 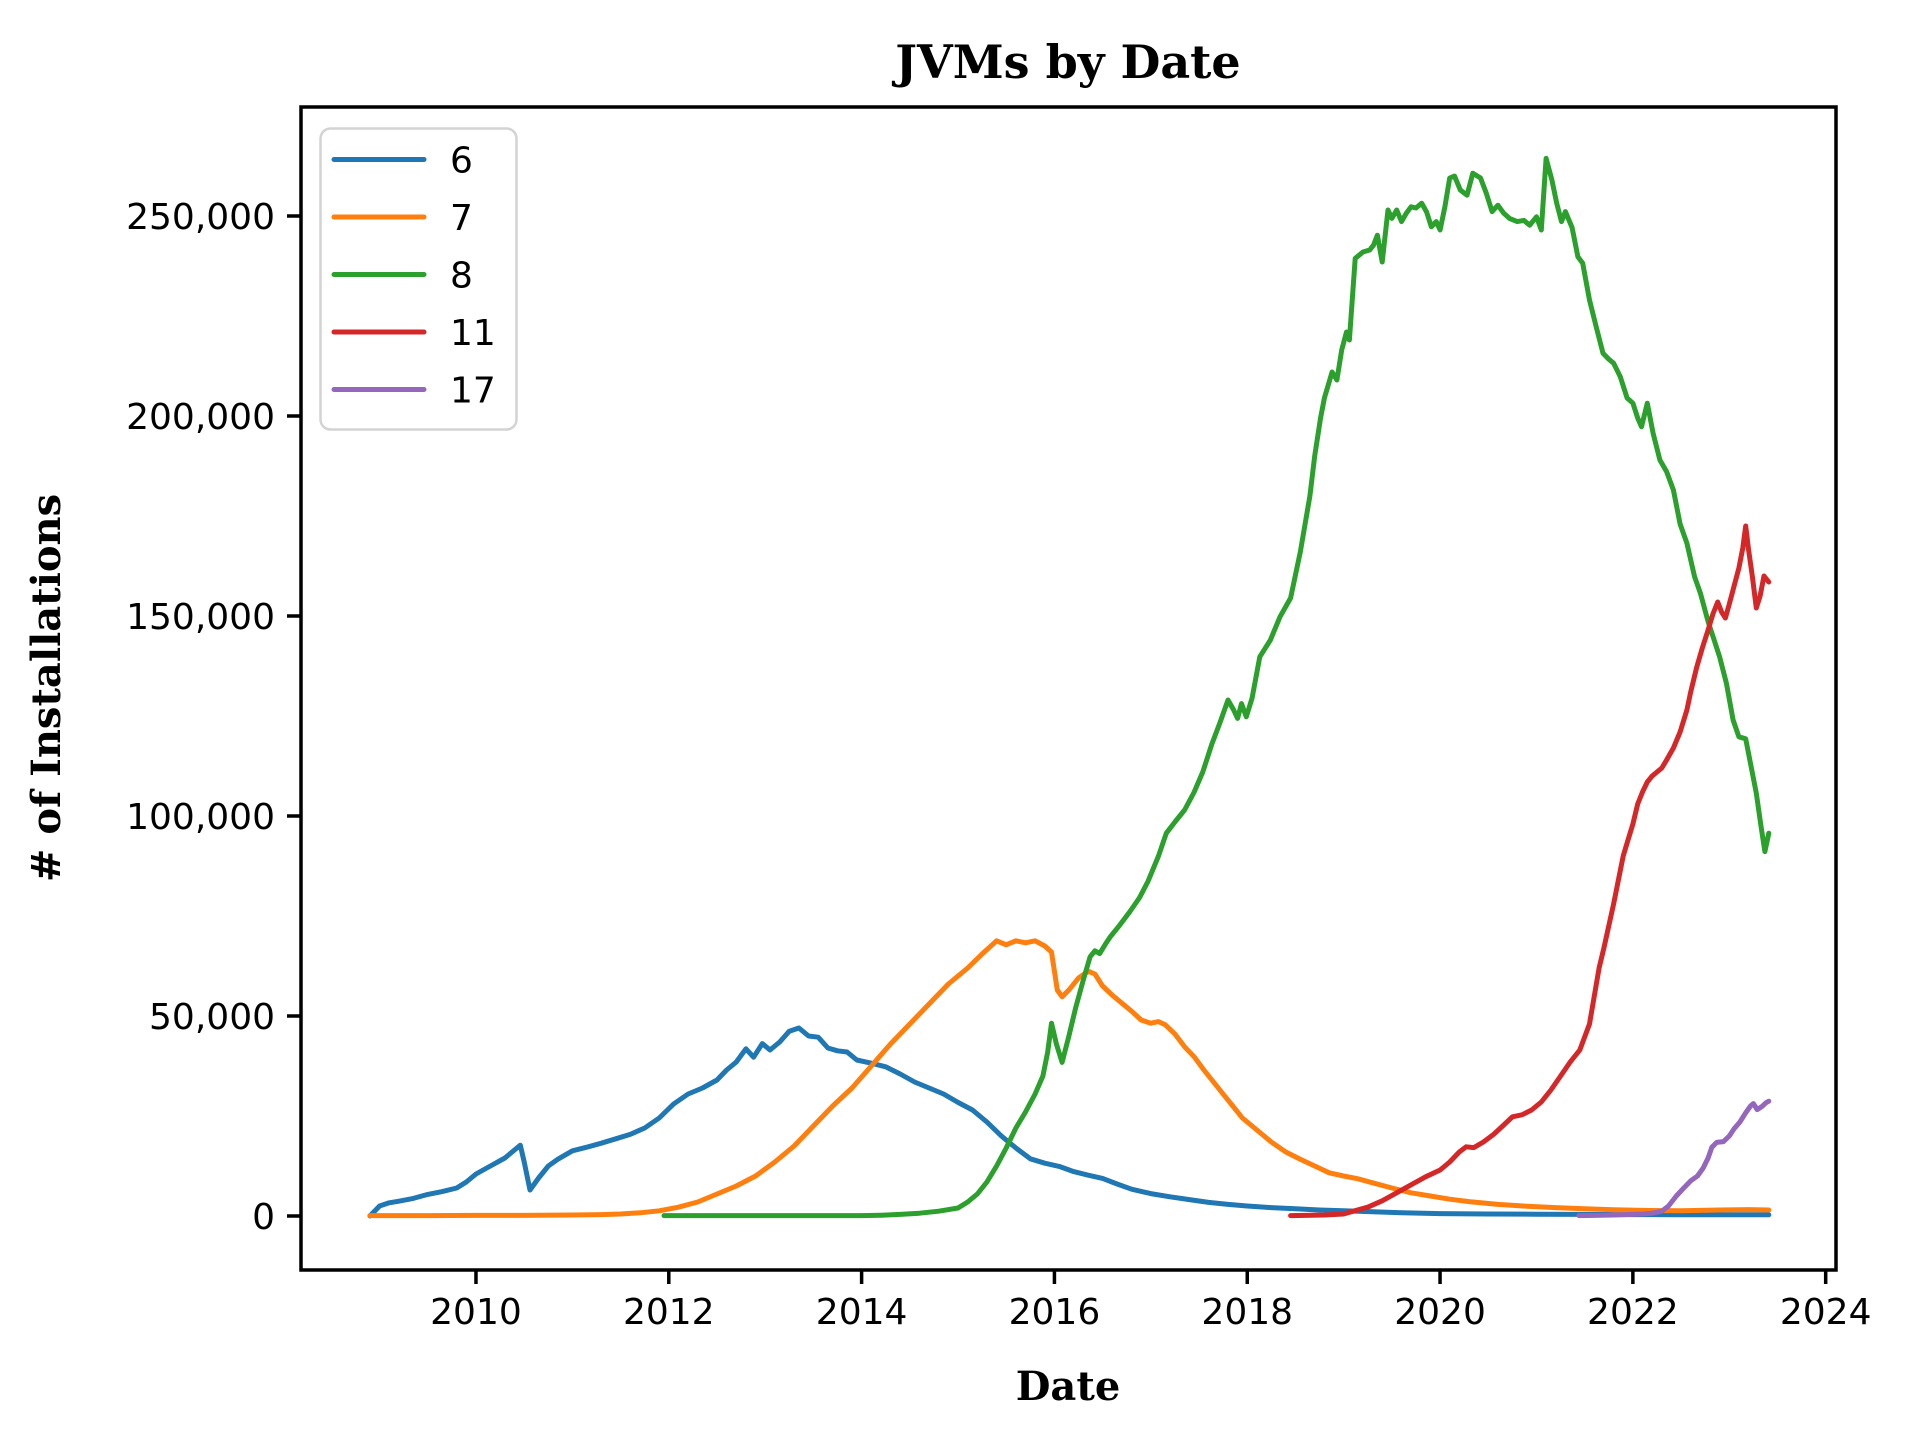 What do you see at coordinates (1150, 1301) in the screenshot?
I see `x-axis-ticks: 2010 2012 2014 2016 2018 2020 2022 2024` at bounding box center [1150, 1301].